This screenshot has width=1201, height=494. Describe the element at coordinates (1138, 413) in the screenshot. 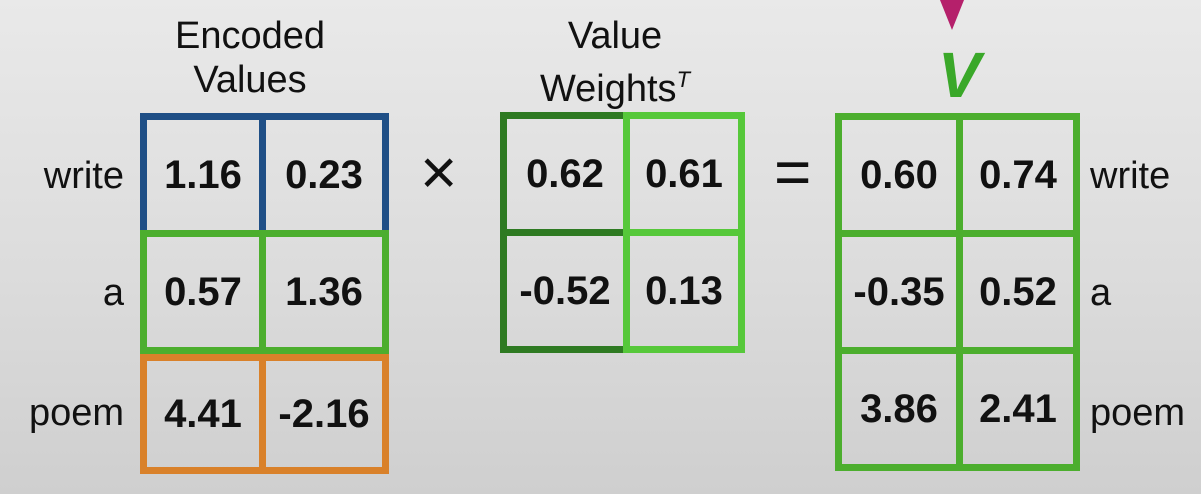

I see `row-label-poem-right: poem` at that location.